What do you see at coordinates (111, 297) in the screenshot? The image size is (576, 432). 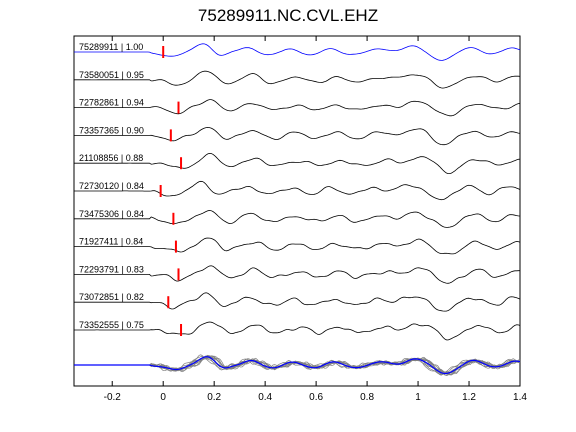 I see `trace-label-9: 73072851 | 0.82` at bounding box center [111, 297].